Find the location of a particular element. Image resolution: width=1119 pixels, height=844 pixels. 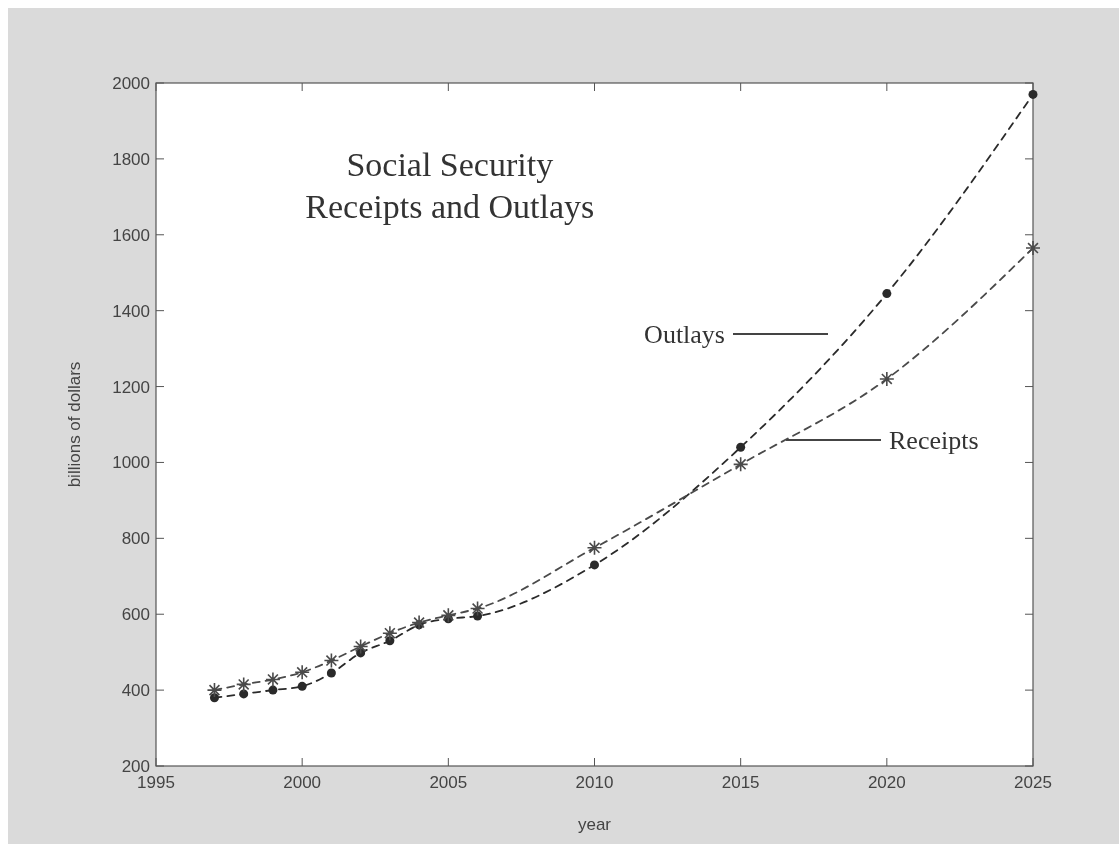

x-tick-label: 2020 is located at coordinates (886, 782).